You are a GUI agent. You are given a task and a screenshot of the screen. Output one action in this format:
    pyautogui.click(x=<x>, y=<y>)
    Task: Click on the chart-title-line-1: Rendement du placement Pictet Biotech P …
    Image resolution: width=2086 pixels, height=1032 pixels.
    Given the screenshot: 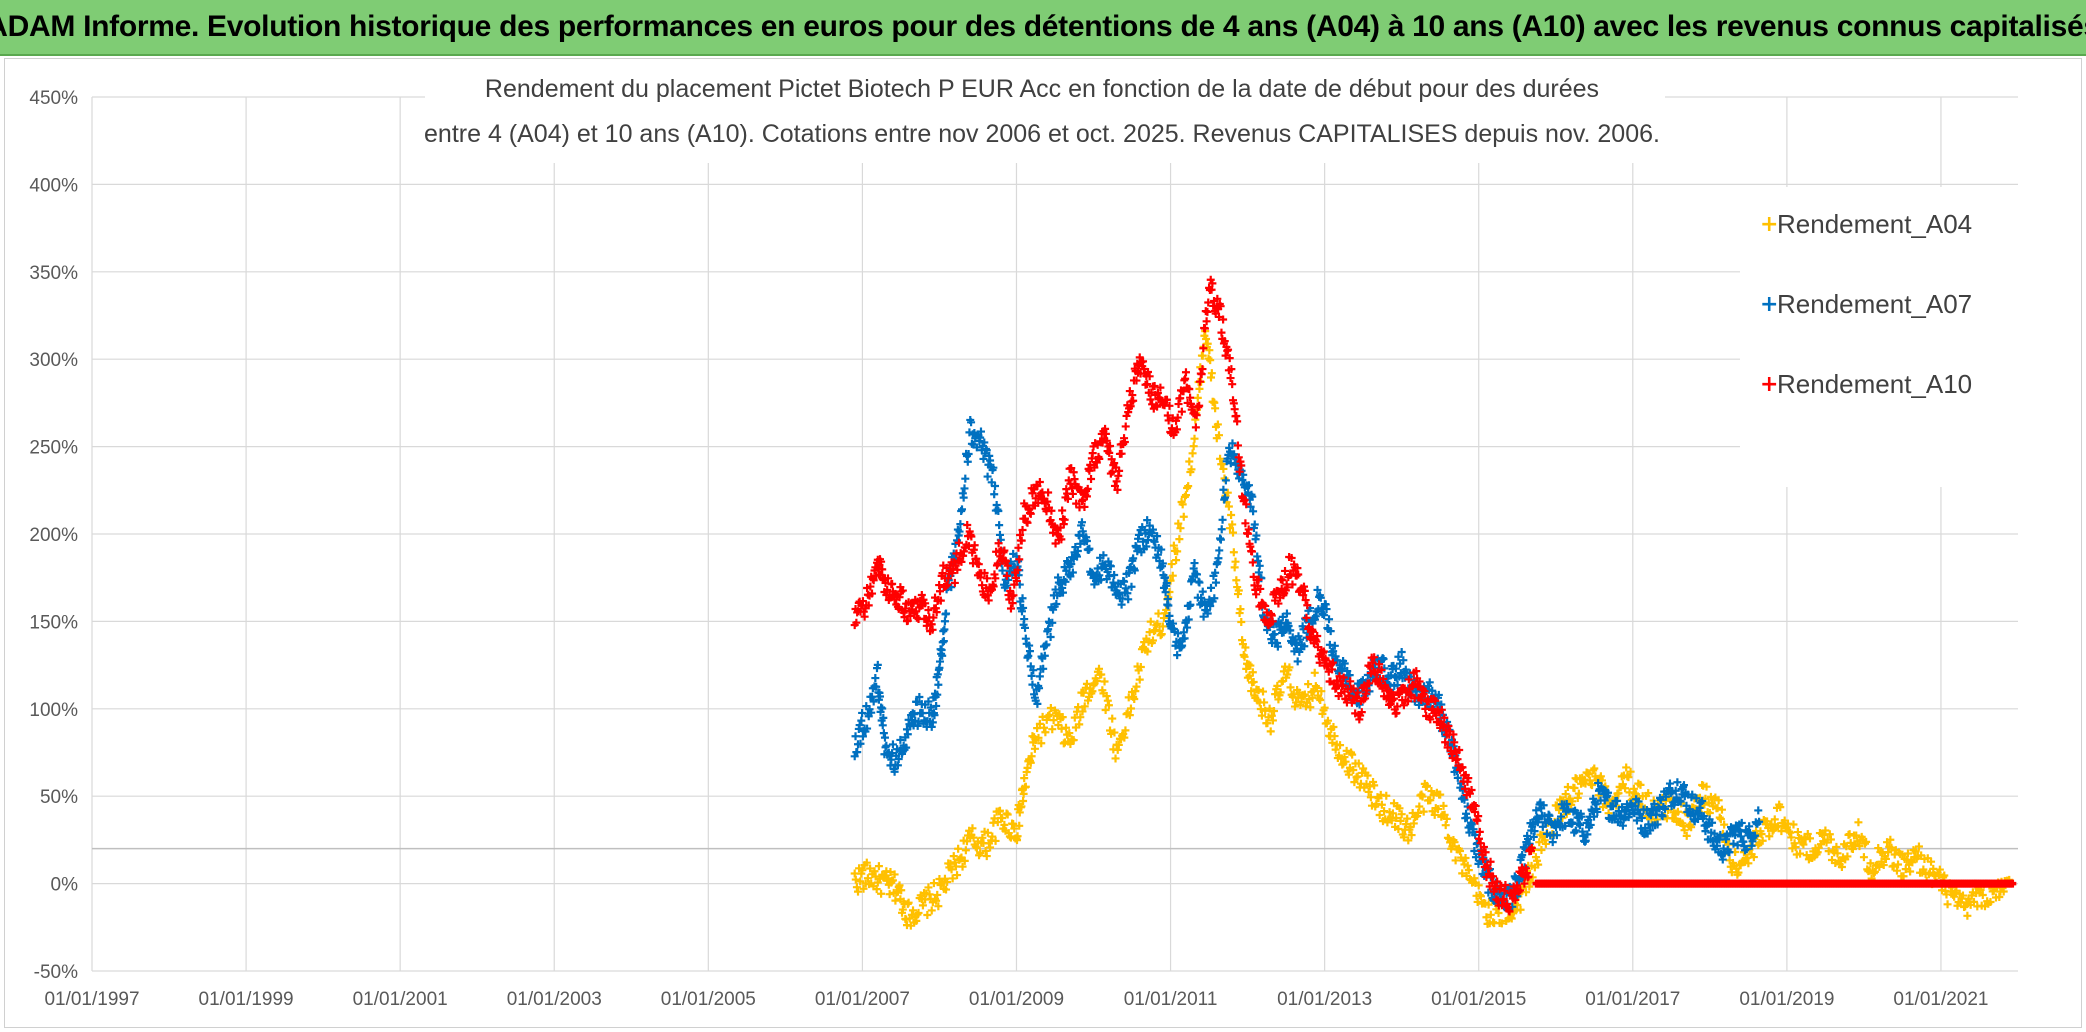 What is the action you would take?
    pyautogui.click(x=1042, y=89)
    